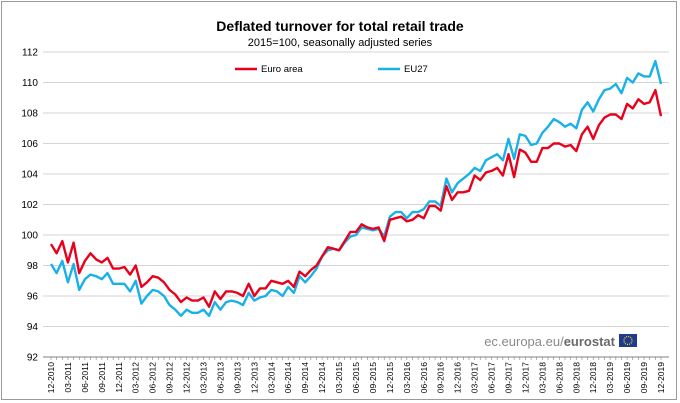 This screenshot has height=403, width=680. Describe the element at coordinates (627, 377) in the screenshot. I see `x-tick-label-06-2019: 06-2019` at that location.